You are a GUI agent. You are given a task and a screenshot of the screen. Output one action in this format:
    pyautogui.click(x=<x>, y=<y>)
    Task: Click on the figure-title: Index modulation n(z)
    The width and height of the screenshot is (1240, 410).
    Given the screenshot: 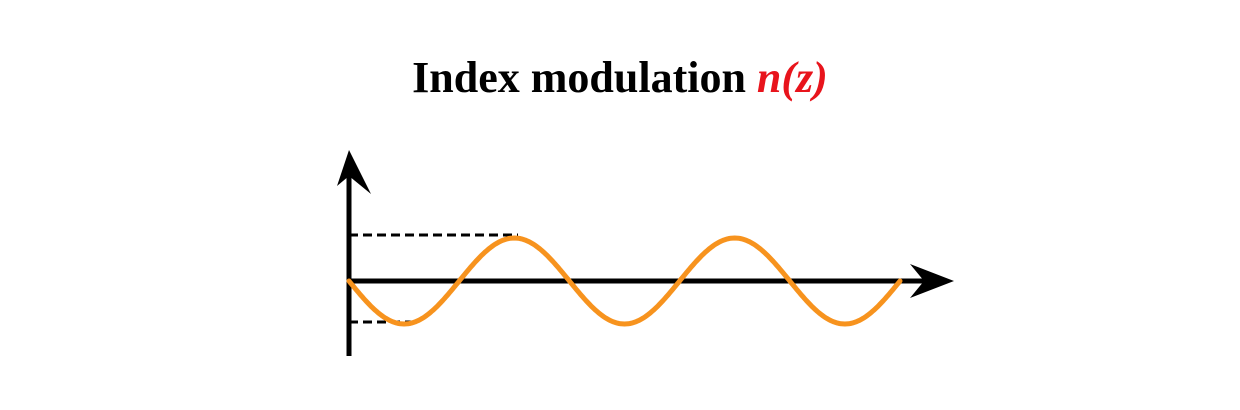 What is the action you would take?
    pyautogui.click(x=620, y=78)
    